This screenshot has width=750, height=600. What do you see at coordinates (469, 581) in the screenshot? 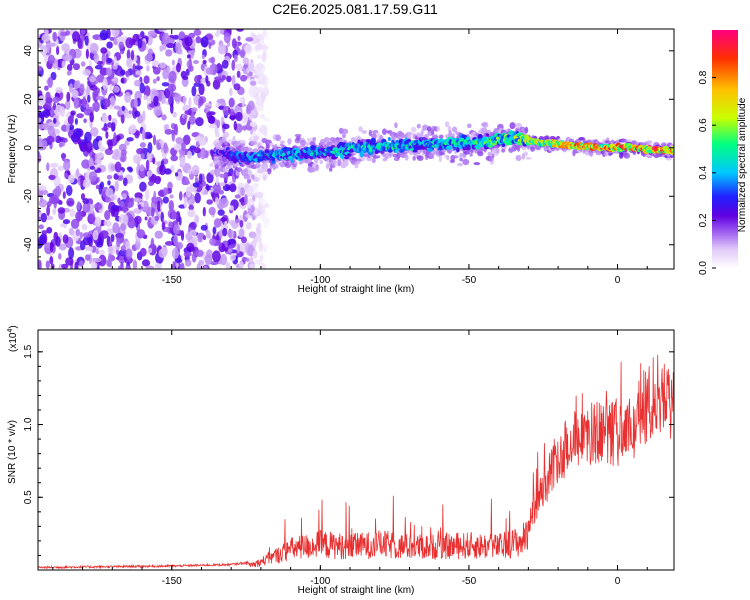
I see `x-tick-label: -50` at bounding box center [469, 581].